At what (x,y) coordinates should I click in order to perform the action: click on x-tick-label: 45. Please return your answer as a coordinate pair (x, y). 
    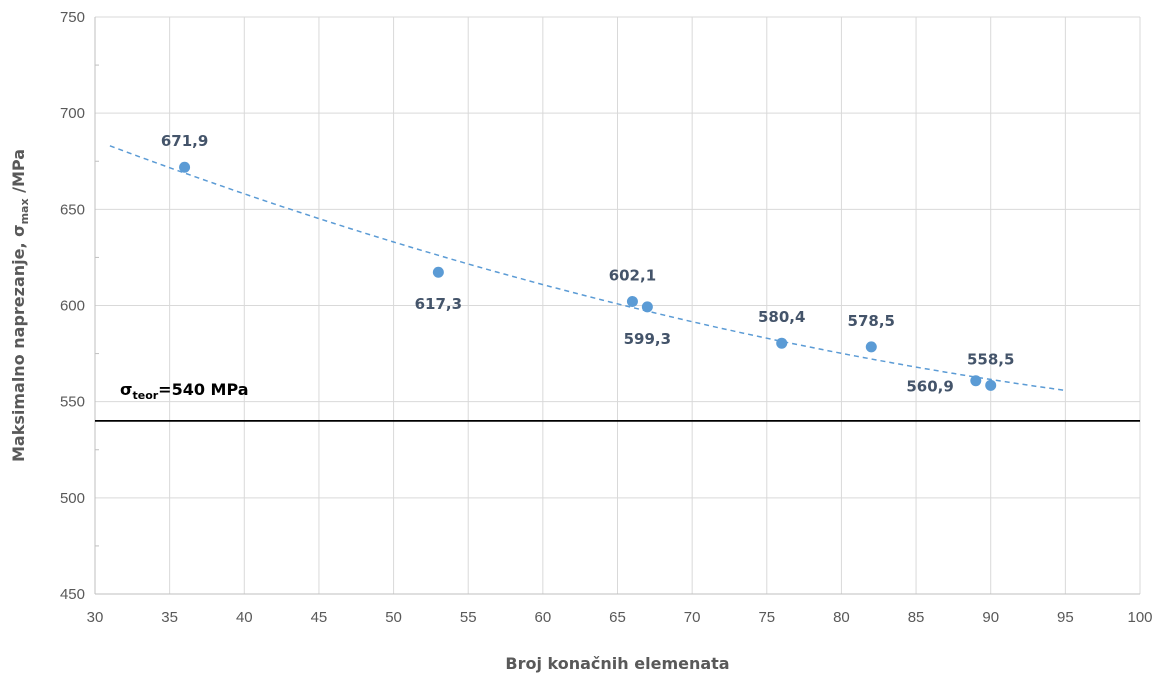
    Looking at the image, I should click on (319, 617).